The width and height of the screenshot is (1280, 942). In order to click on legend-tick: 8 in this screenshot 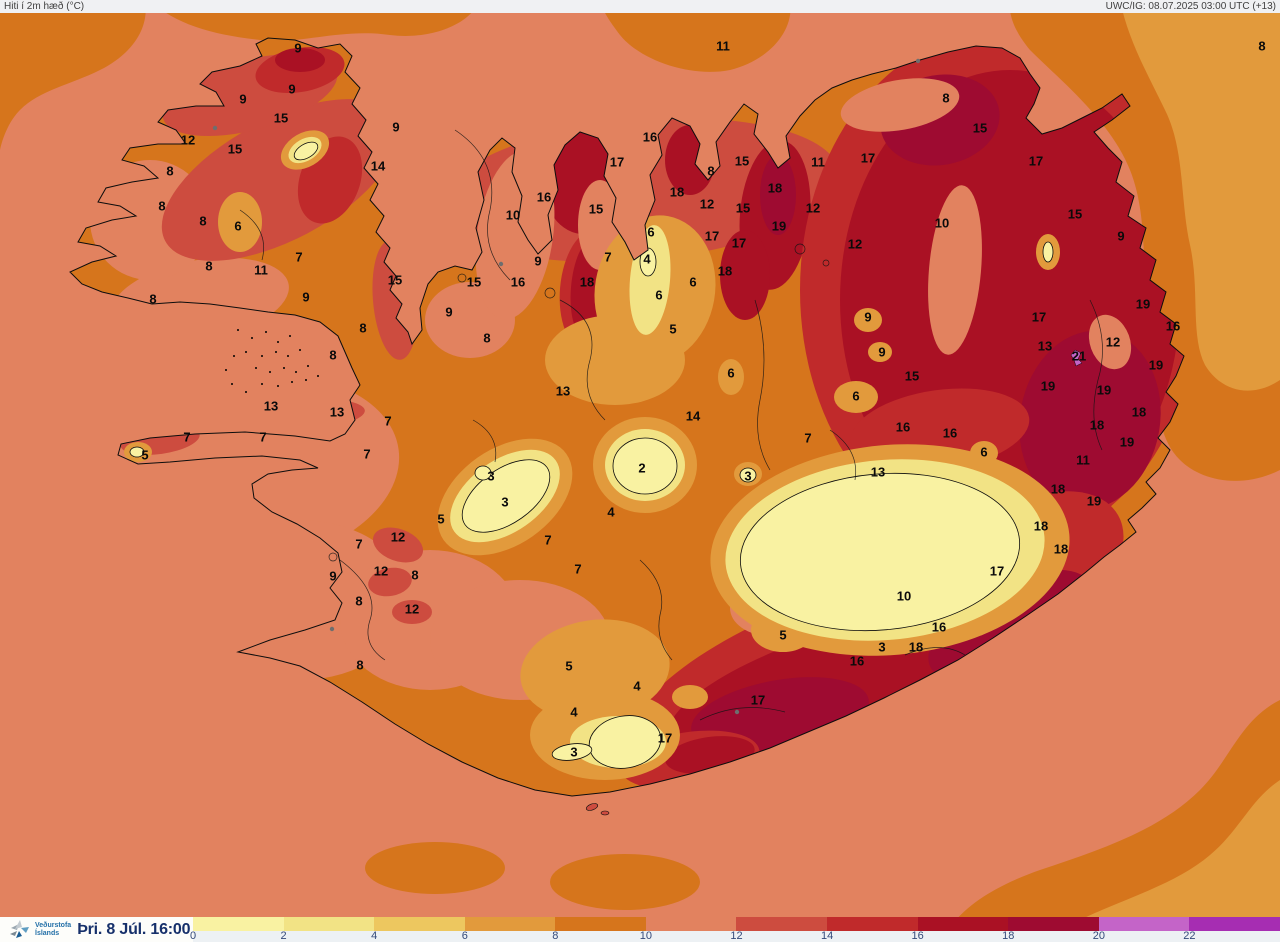, I will do `click(555, 936)`.